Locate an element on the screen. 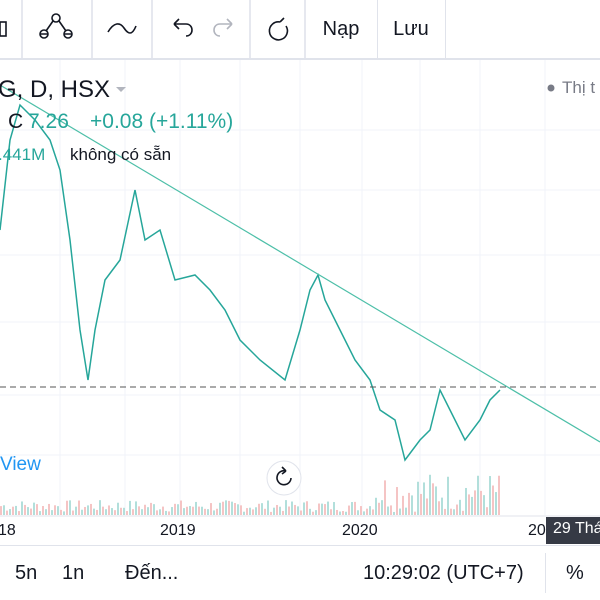 Image resolution: width=600 pixels, height=600 pixels. percent-button: % is located at coordinates (575, 573).